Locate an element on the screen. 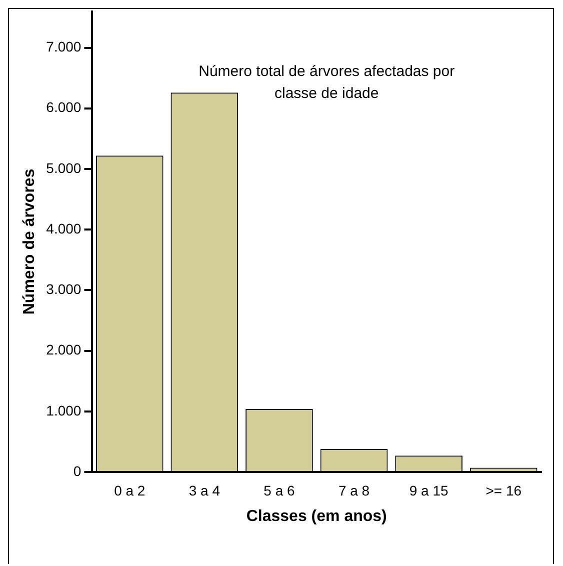 Image resolution: width=563 pixels, height=566 pixels. y-tick-label: 7.000 is located at coordinates (64, 46).